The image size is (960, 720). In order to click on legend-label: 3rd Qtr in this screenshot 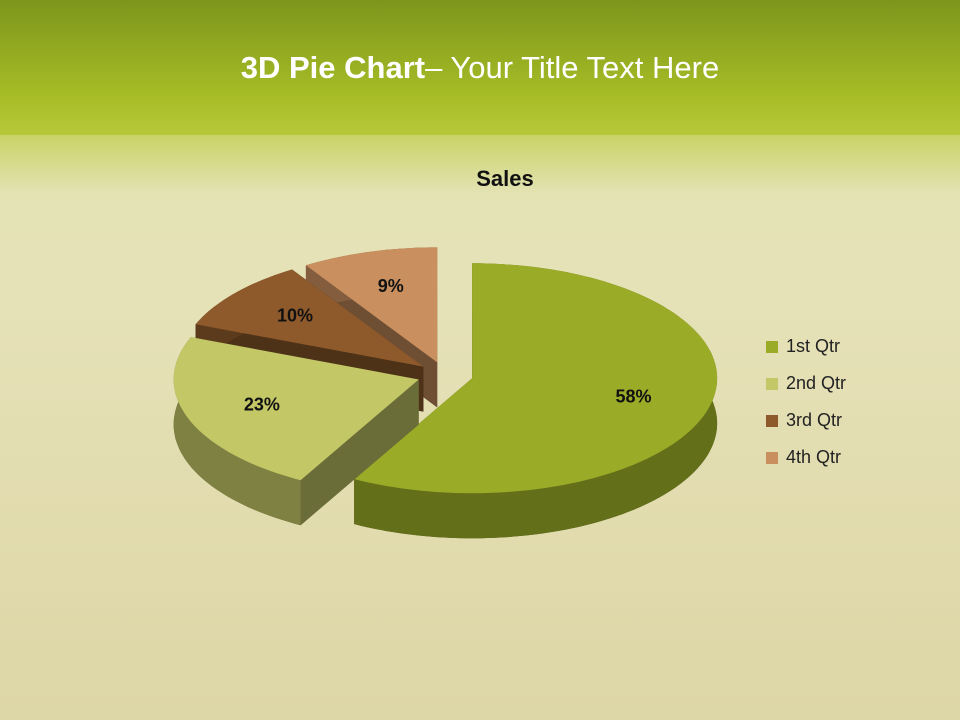, I will do `click(814, 420)`.